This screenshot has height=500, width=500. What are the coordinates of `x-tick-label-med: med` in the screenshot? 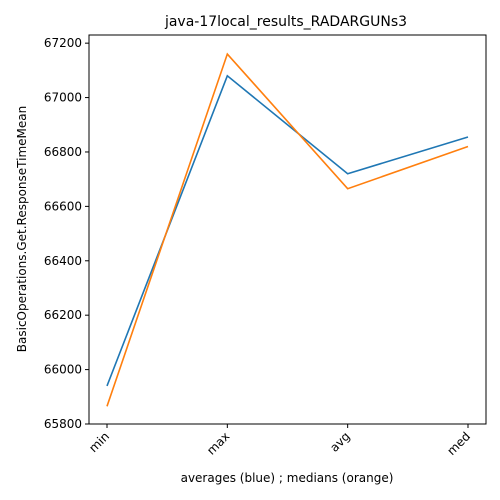 It's located at (458, 443).